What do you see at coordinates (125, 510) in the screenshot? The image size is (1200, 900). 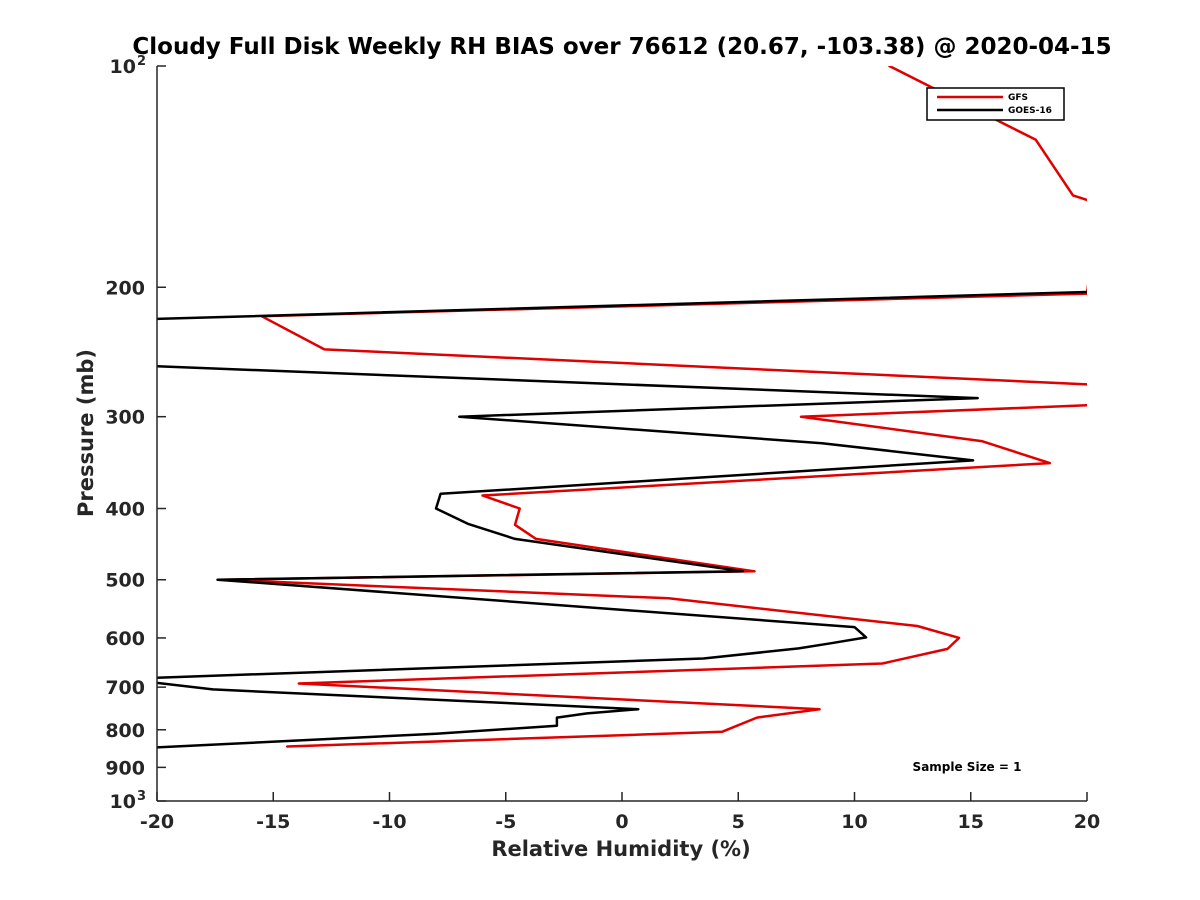 I see `y-tick-label: 400` at bounding box center [125, 510].